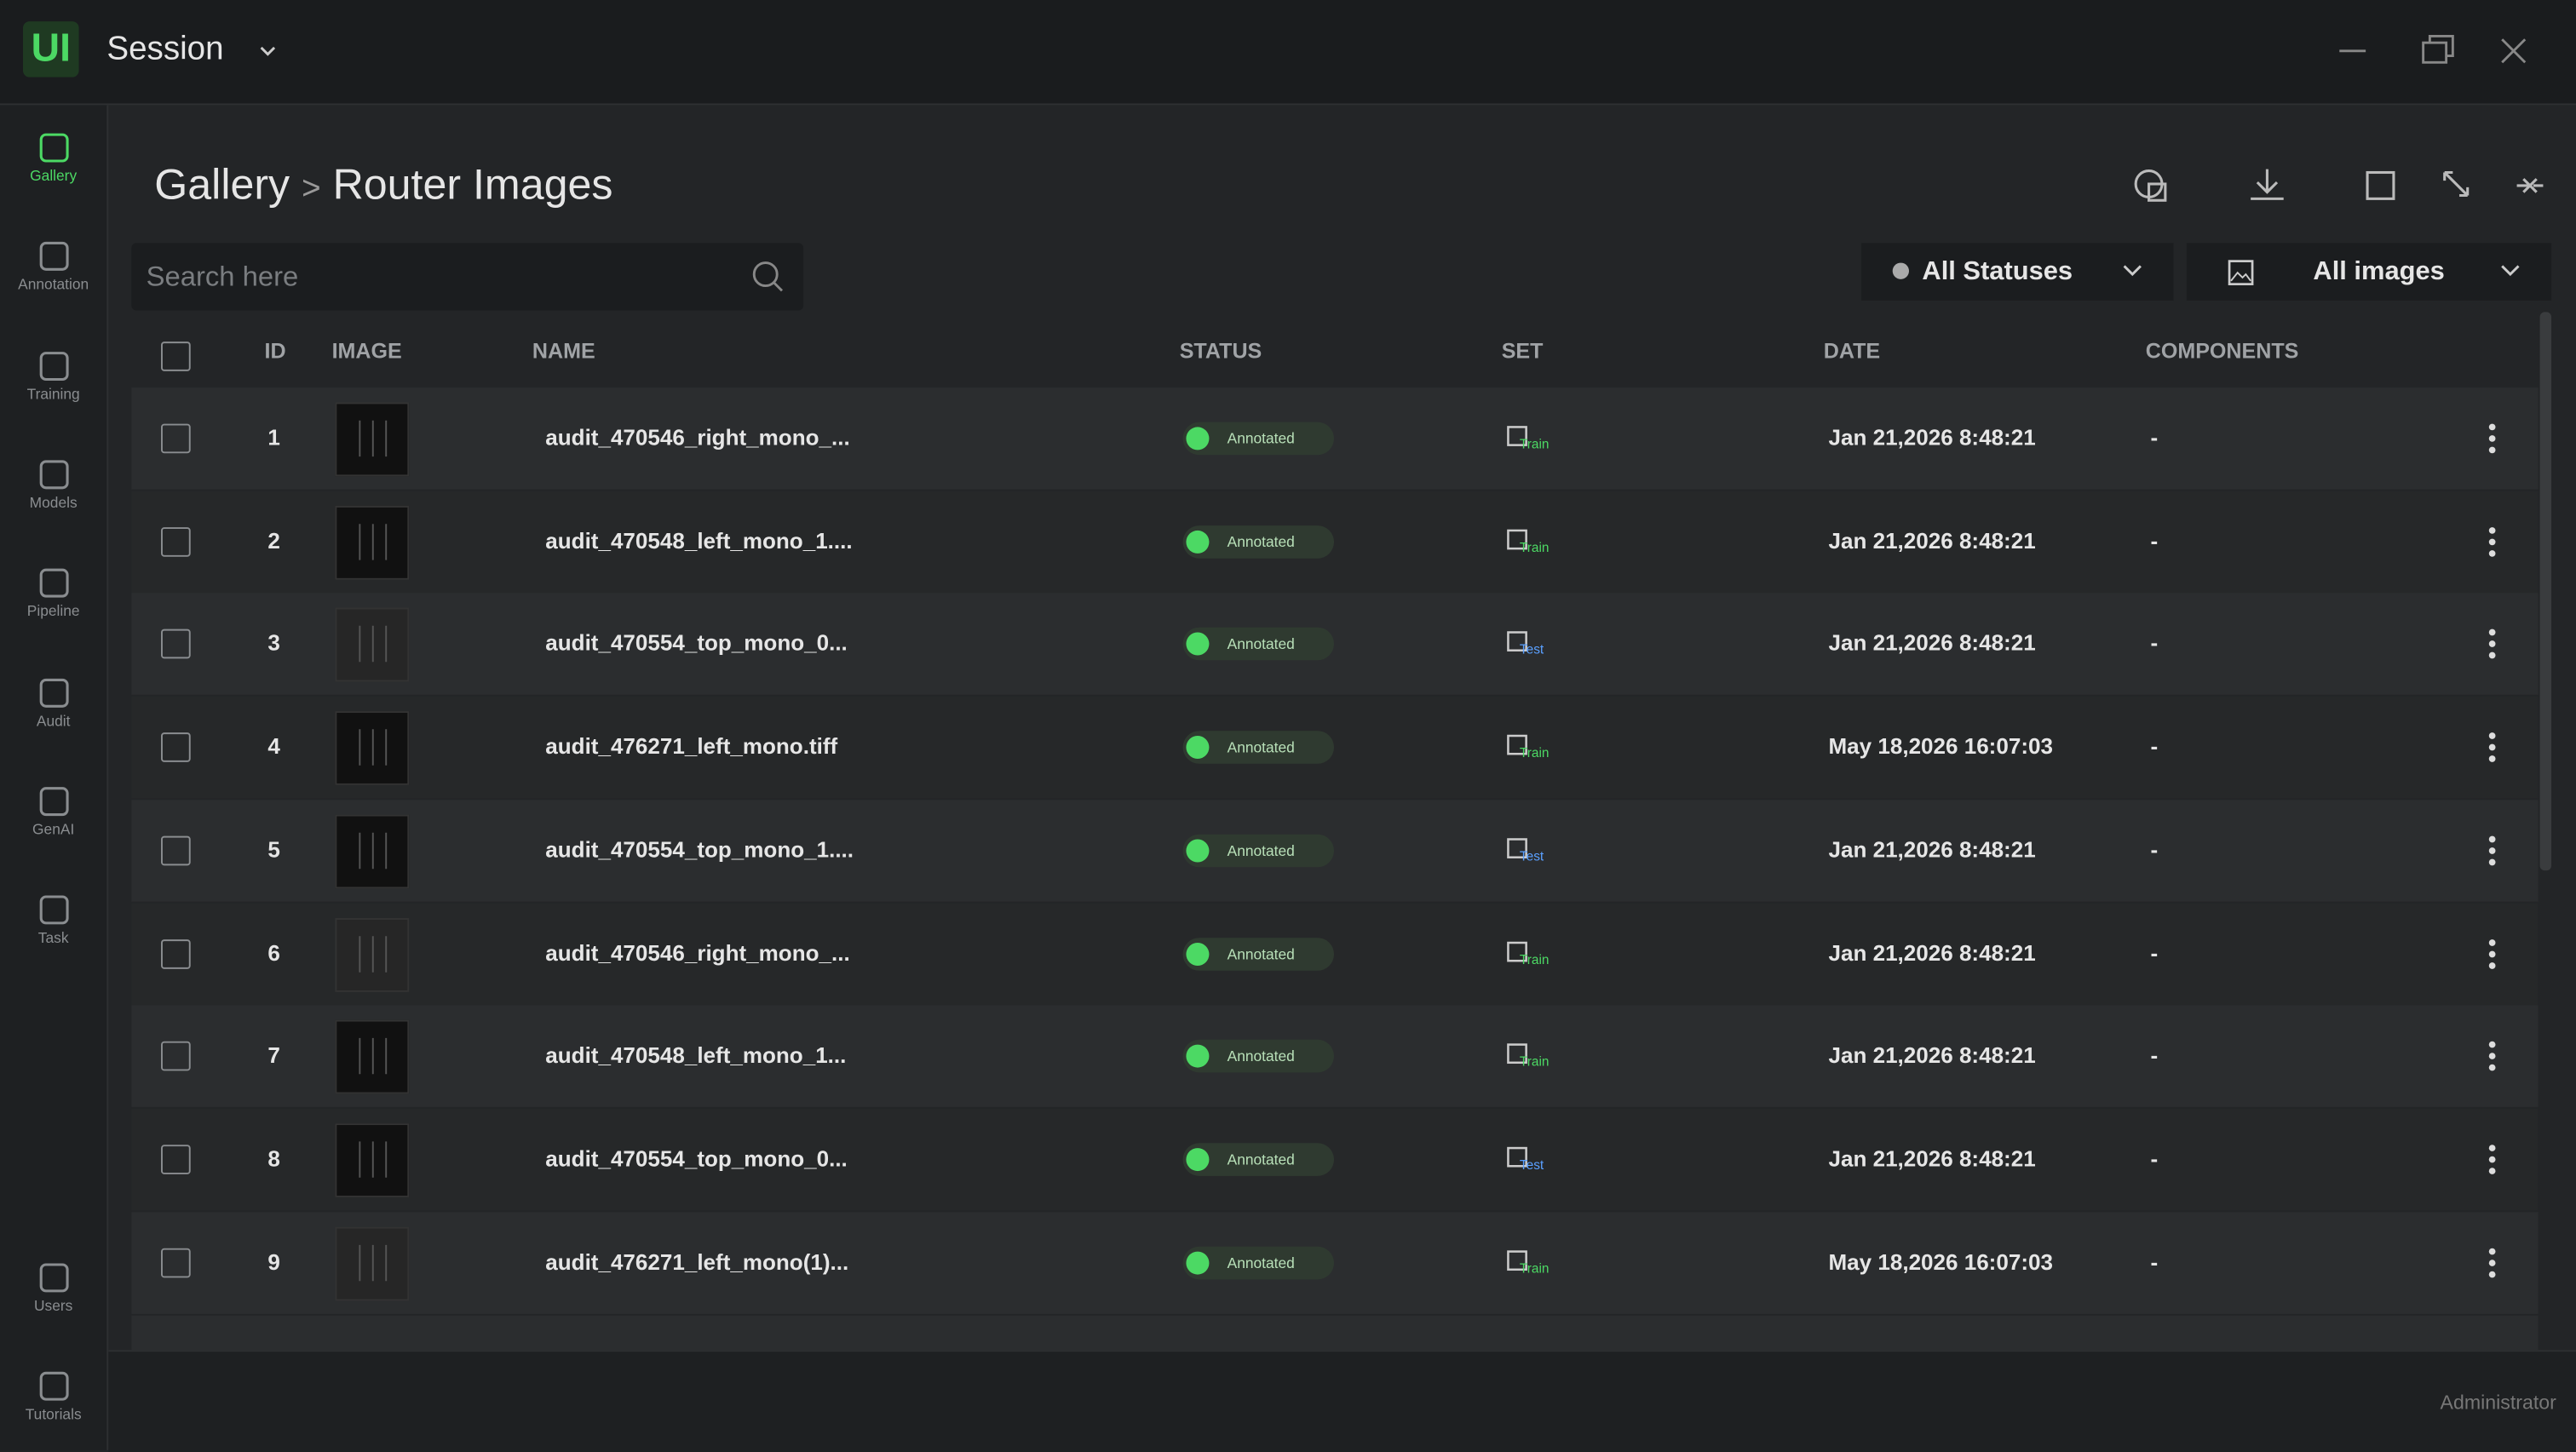 The height and width of the screenshot is (1452, 2576). I want to click on column-header: SET, so click(1522, 351).